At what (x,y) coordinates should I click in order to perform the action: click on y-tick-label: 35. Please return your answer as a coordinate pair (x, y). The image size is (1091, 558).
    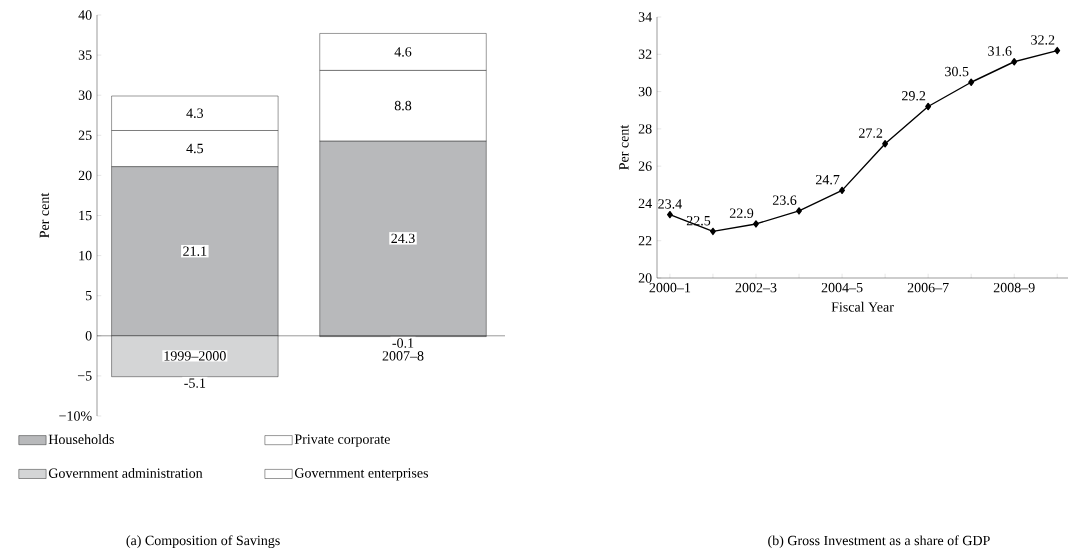
    Looking at the image, I should click on (85, 55).